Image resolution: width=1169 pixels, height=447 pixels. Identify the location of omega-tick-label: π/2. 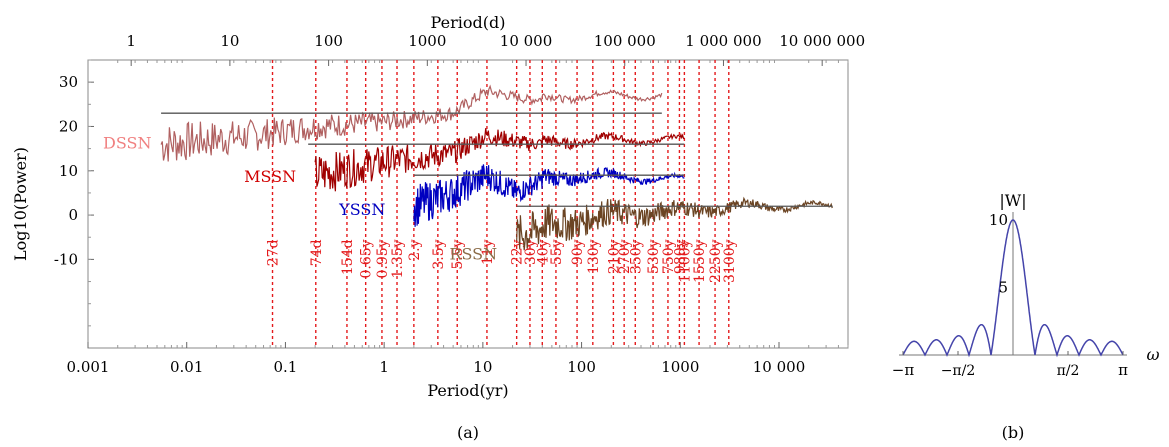
(1068, 371).